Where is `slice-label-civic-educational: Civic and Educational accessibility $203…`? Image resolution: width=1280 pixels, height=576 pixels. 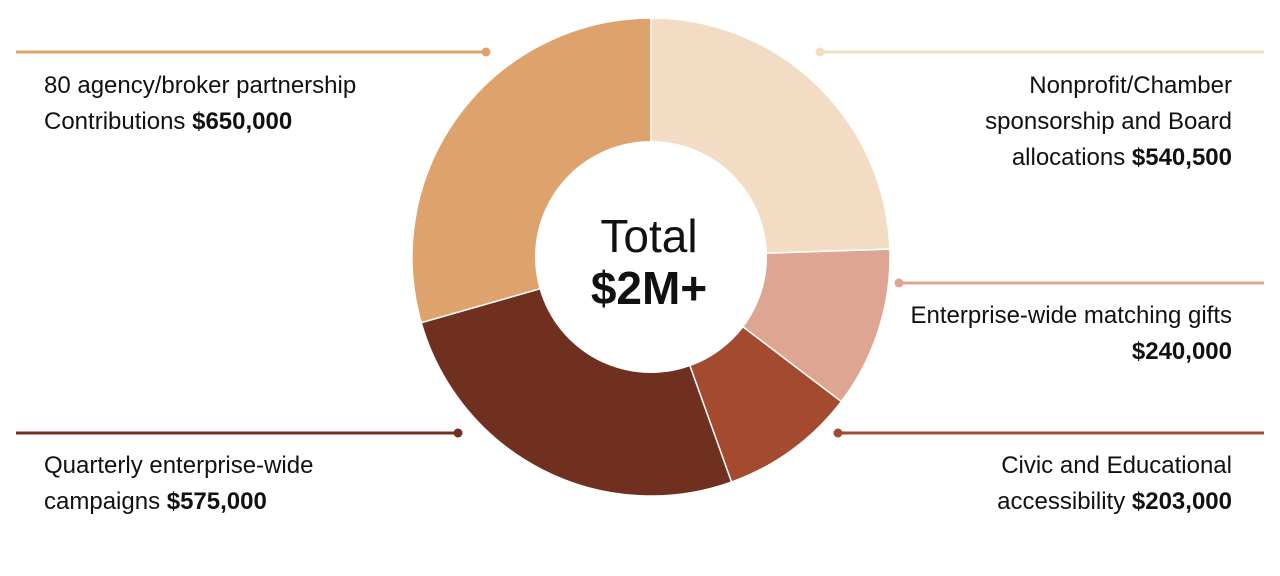 slice-label-civic-educational: Civic and Educational accessibility $203… is located at coordinates (1066, 484).